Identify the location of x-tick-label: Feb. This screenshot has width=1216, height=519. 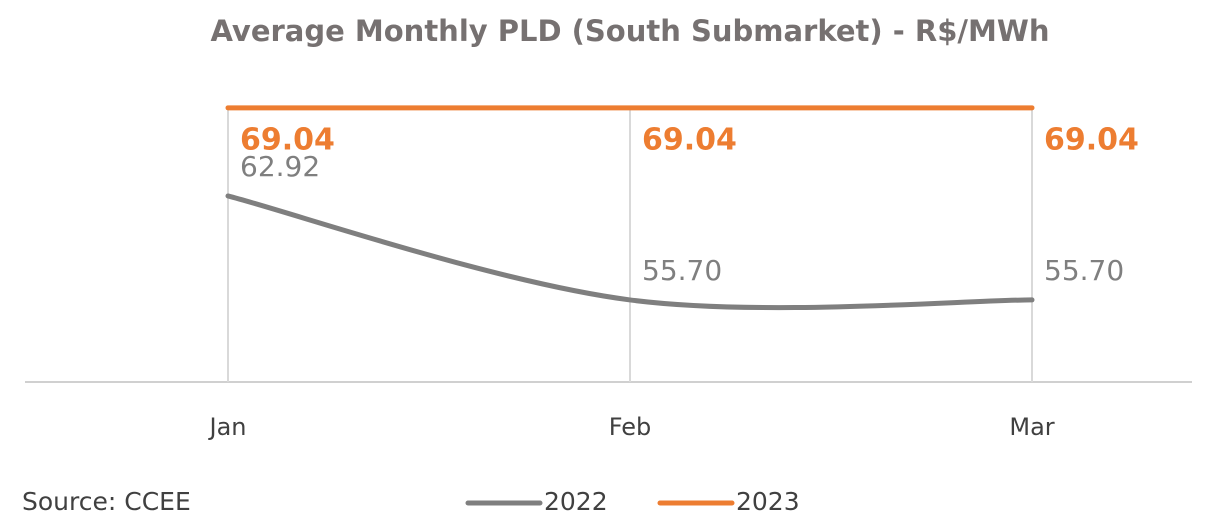
(630, 427).